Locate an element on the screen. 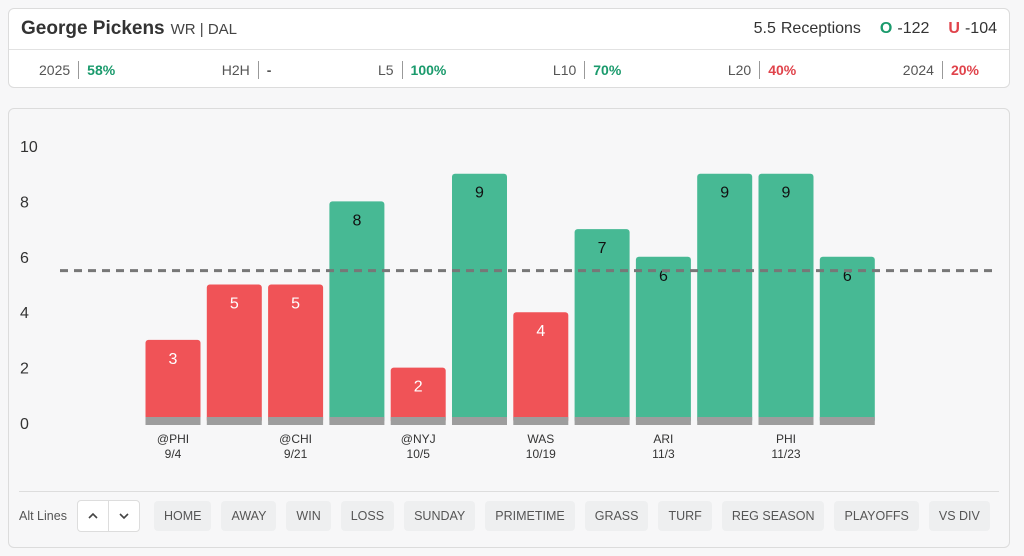  filter-button: PLAYOFFS is located at coordinates (876, 516).